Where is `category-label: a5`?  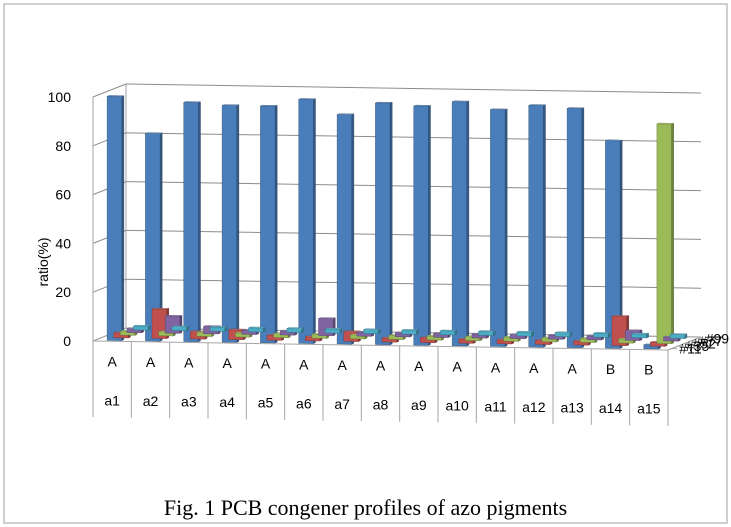 category-label: a5 is located at coordinates (266, 403).